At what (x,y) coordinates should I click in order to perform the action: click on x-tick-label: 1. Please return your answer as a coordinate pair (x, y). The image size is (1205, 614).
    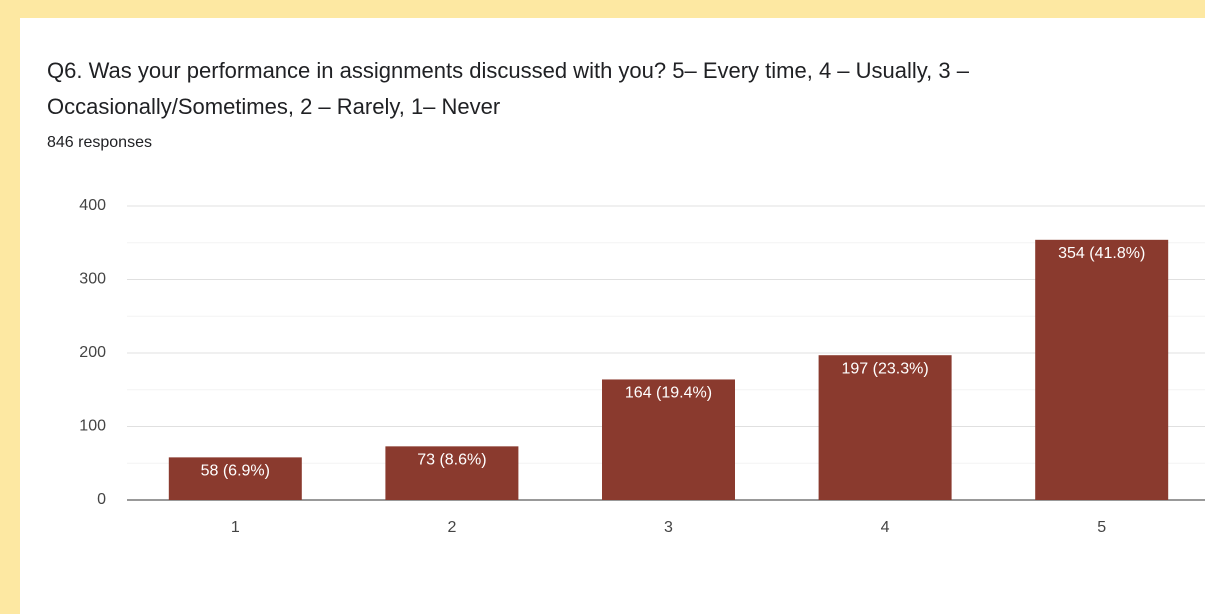
    Looking at the image, I should click on (235, 527).